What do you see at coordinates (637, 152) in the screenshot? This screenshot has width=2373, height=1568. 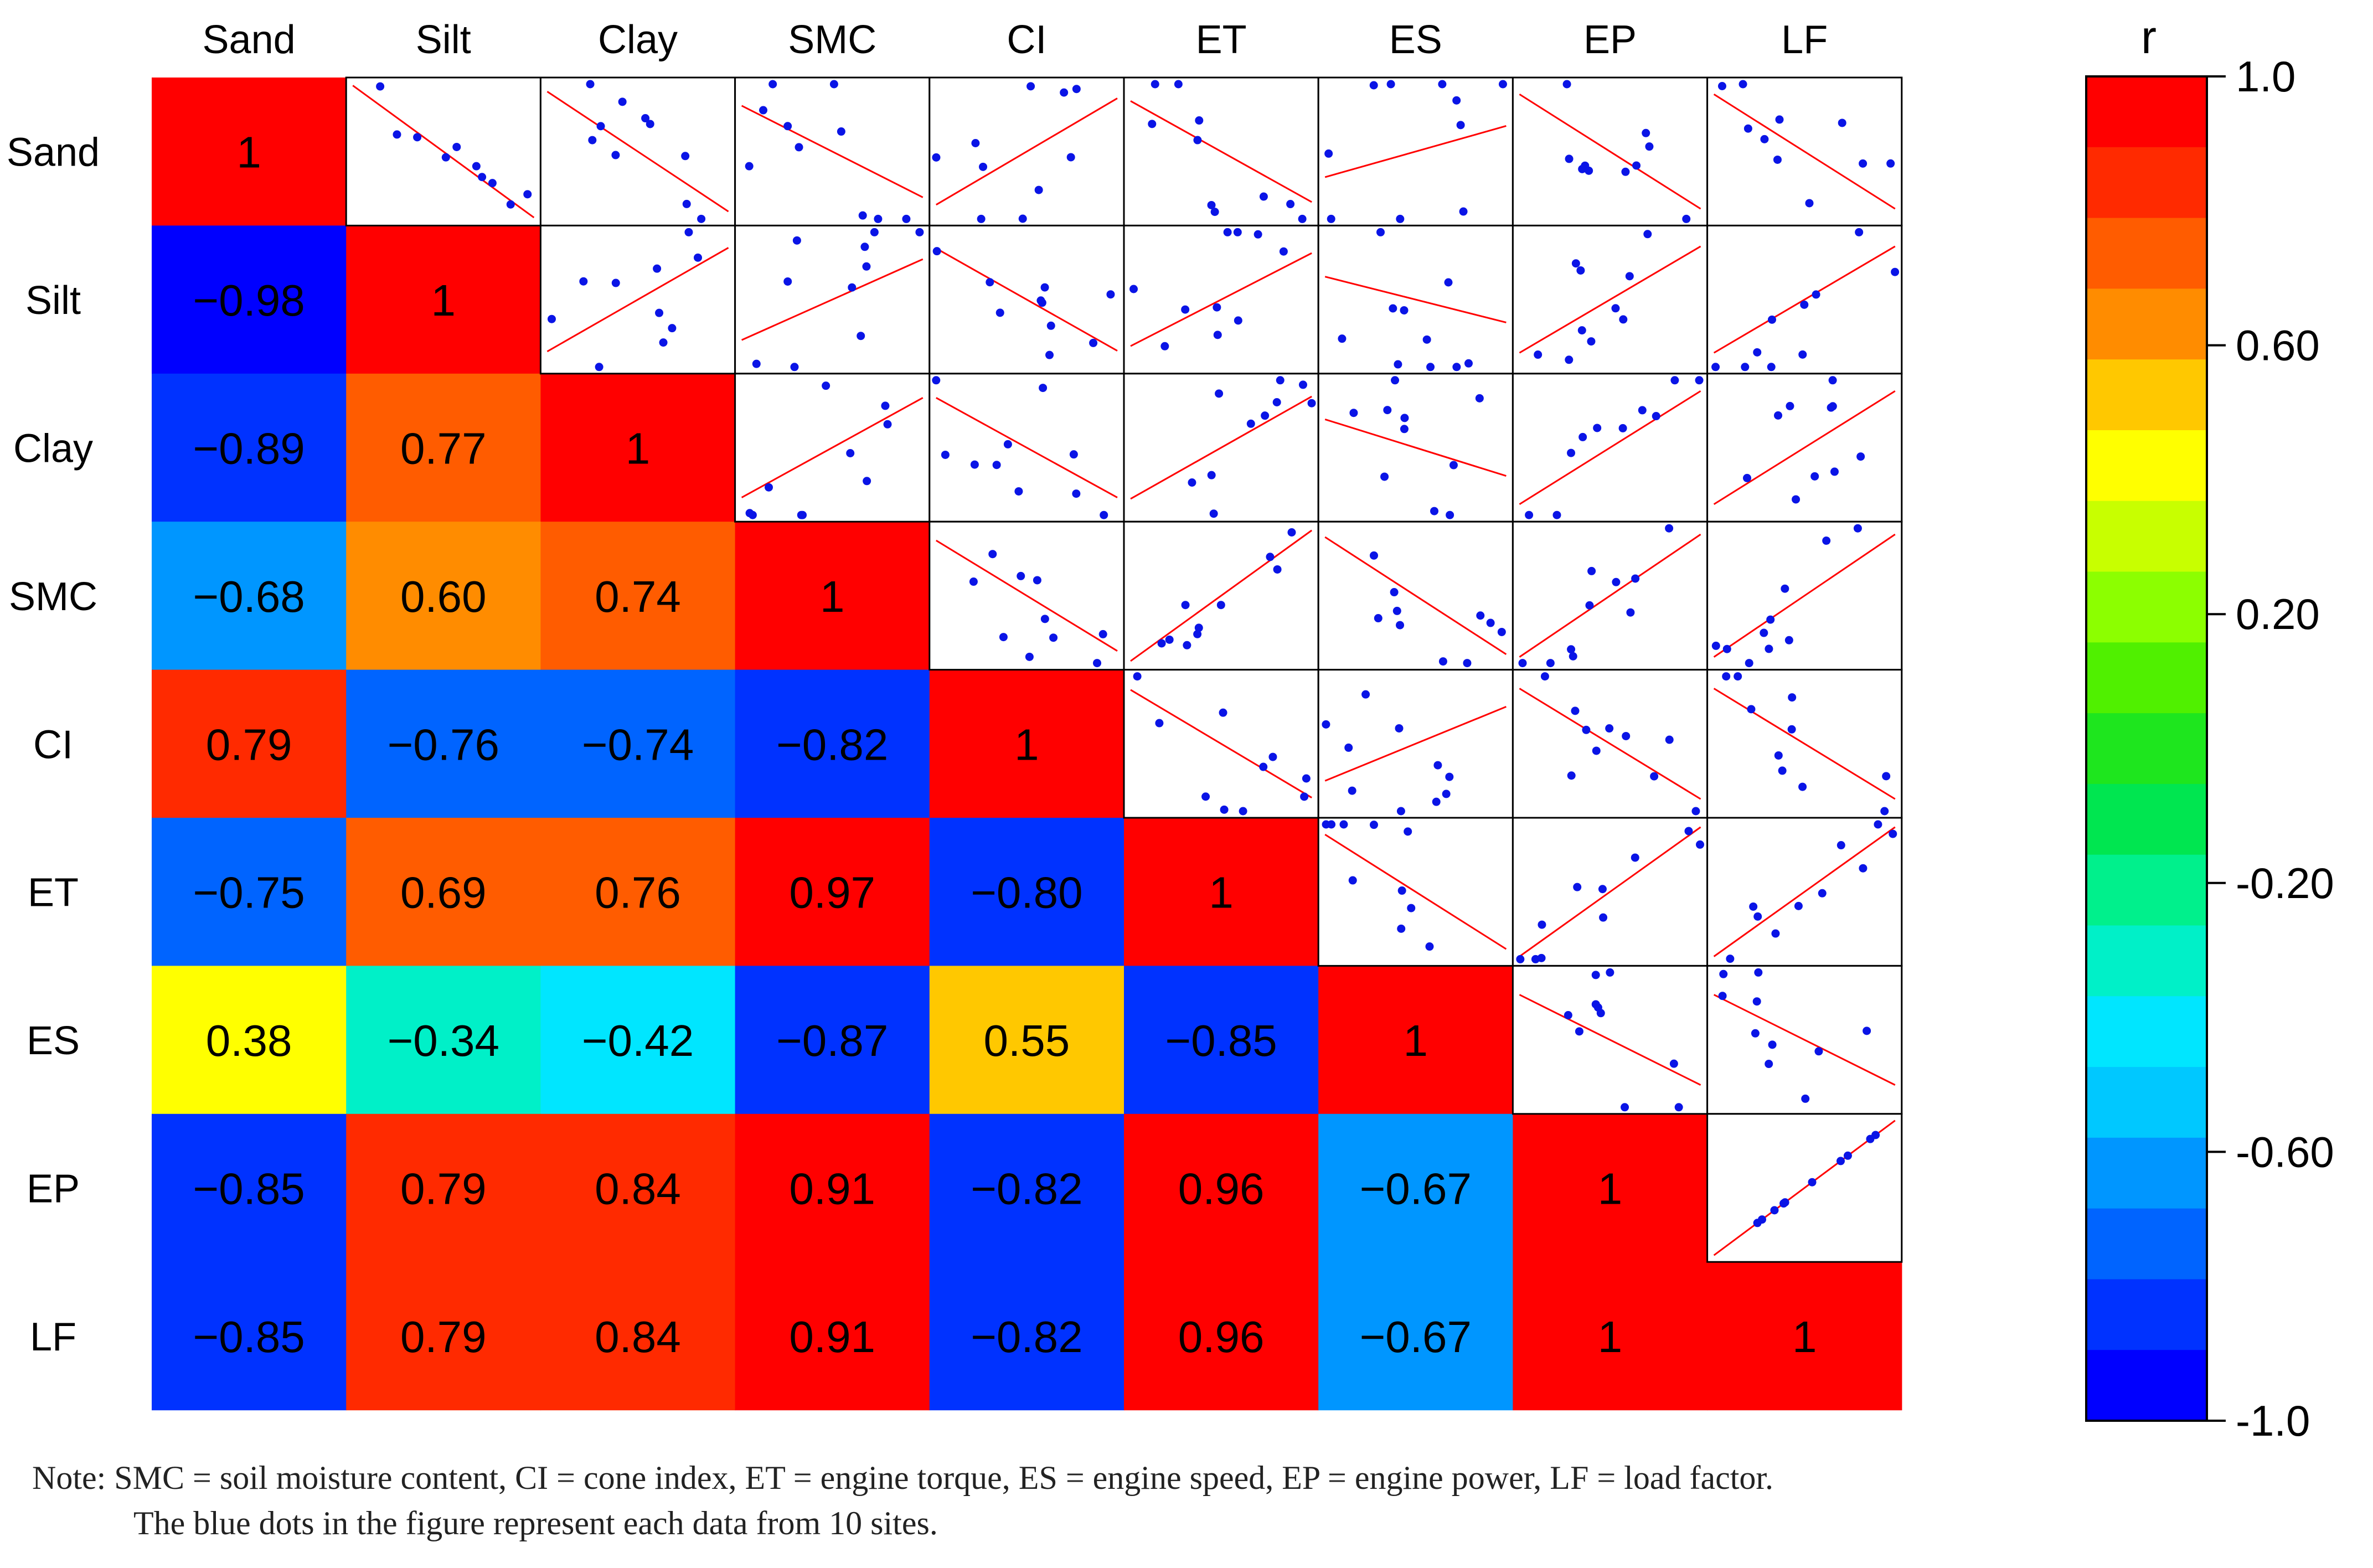 I see `scatter-sand-clay-trend-line` at bounding box center [637, 152].